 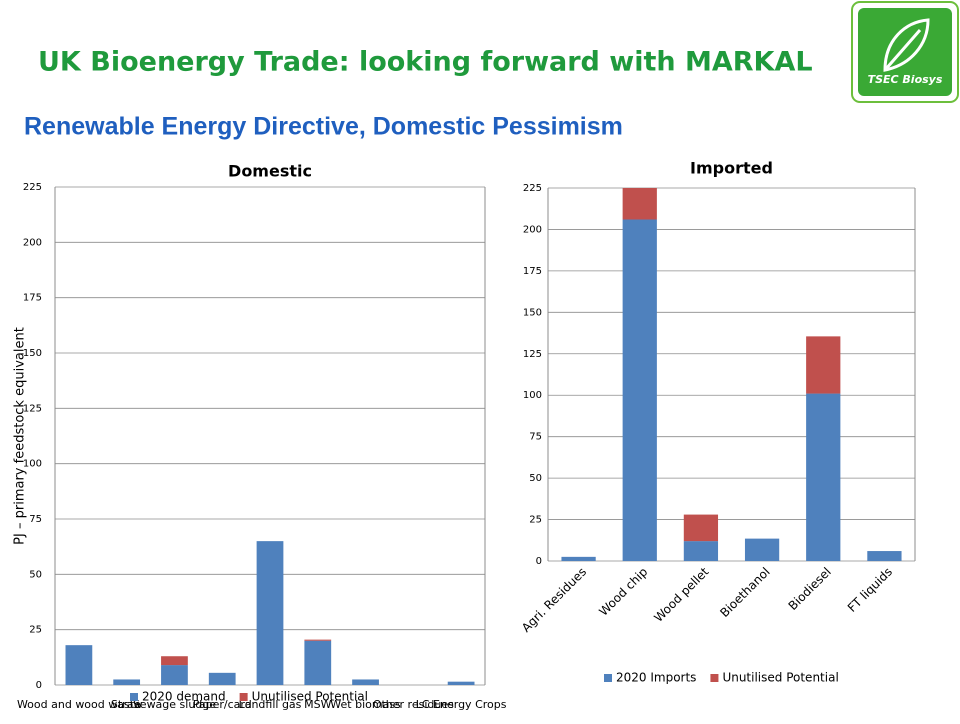 I want to click on x-tick-label: Wood pellet, so click(x=681, y=594).